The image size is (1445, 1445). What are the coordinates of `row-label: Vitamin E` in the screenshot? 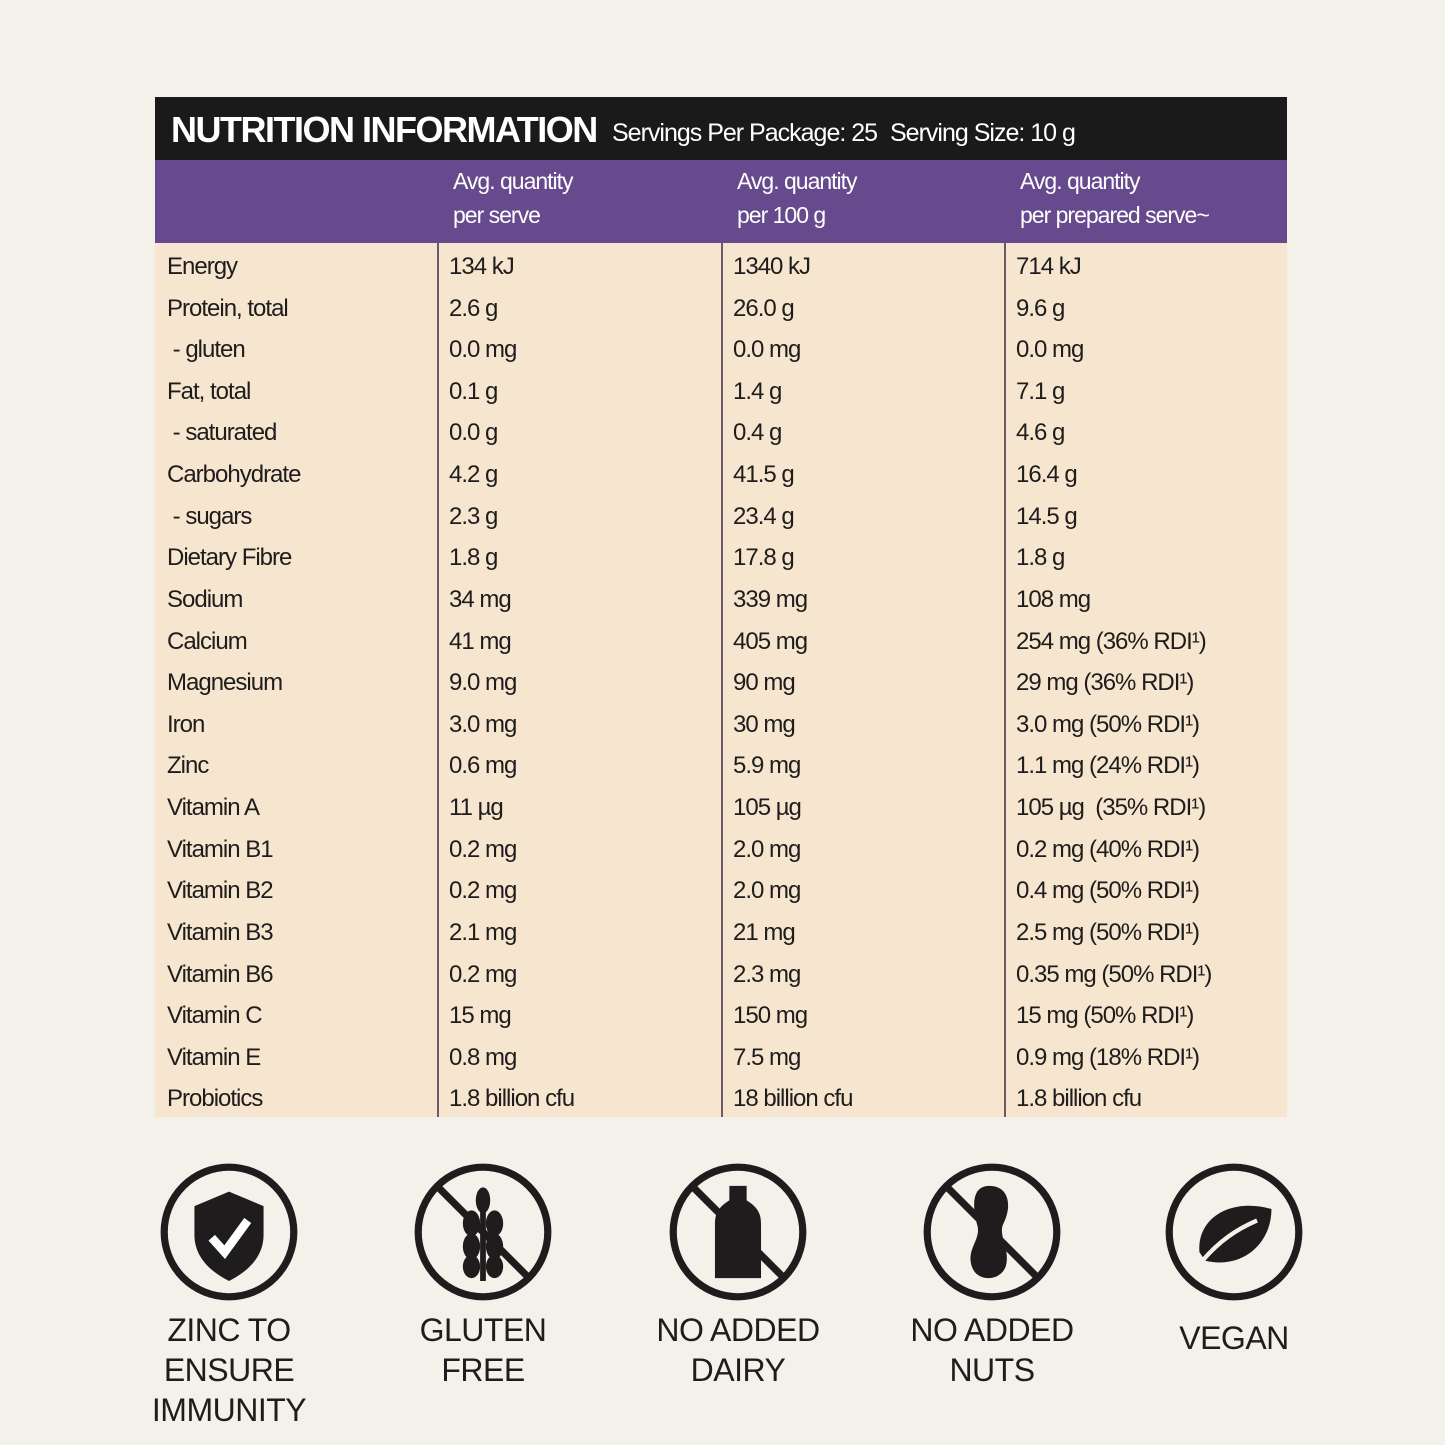 It's located at (214, 1057).